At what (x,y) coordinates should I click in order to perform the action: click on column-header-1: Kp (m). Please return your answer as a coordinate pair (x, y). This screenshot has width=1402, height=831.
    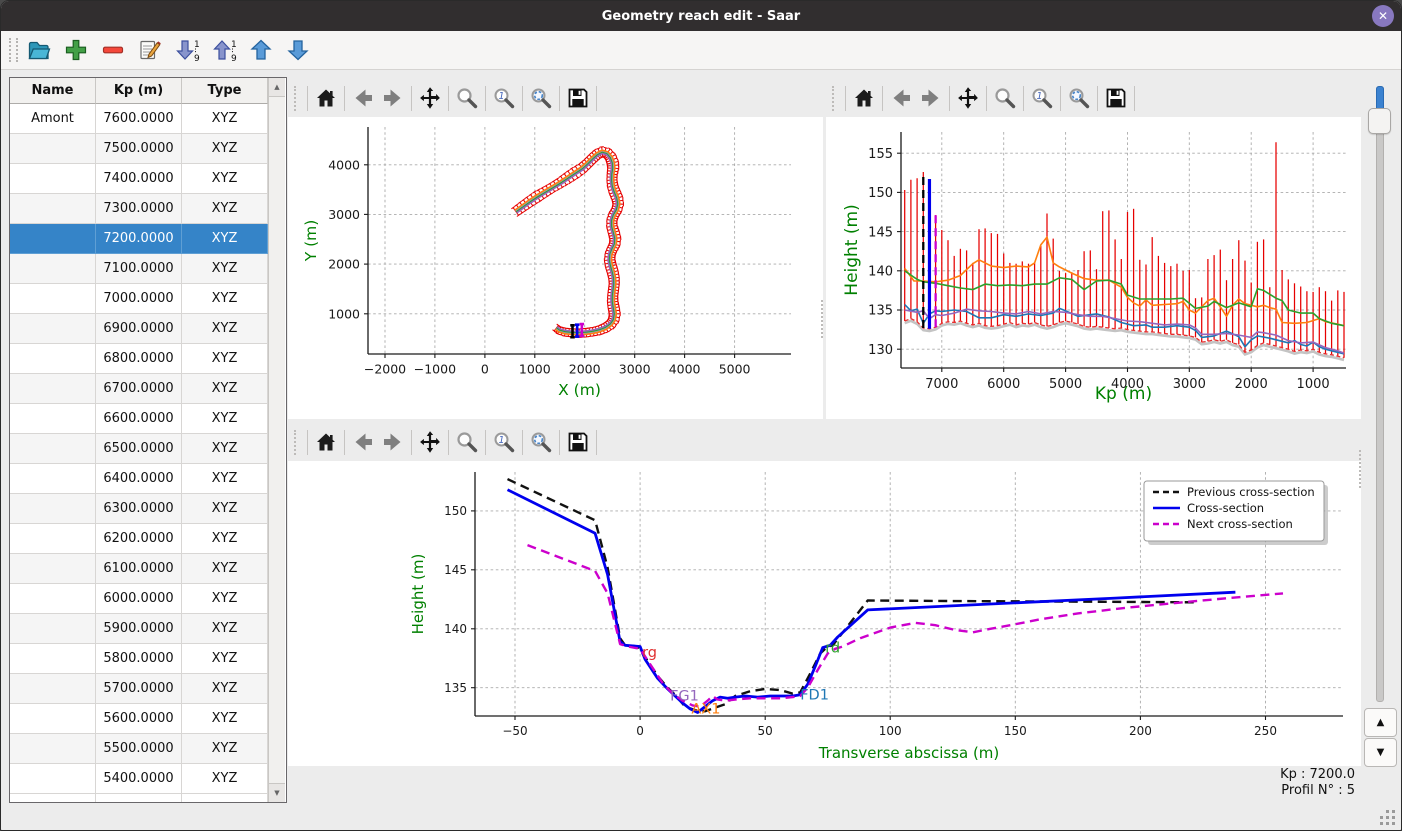
    Looking at the image, I should click on (139, 91).